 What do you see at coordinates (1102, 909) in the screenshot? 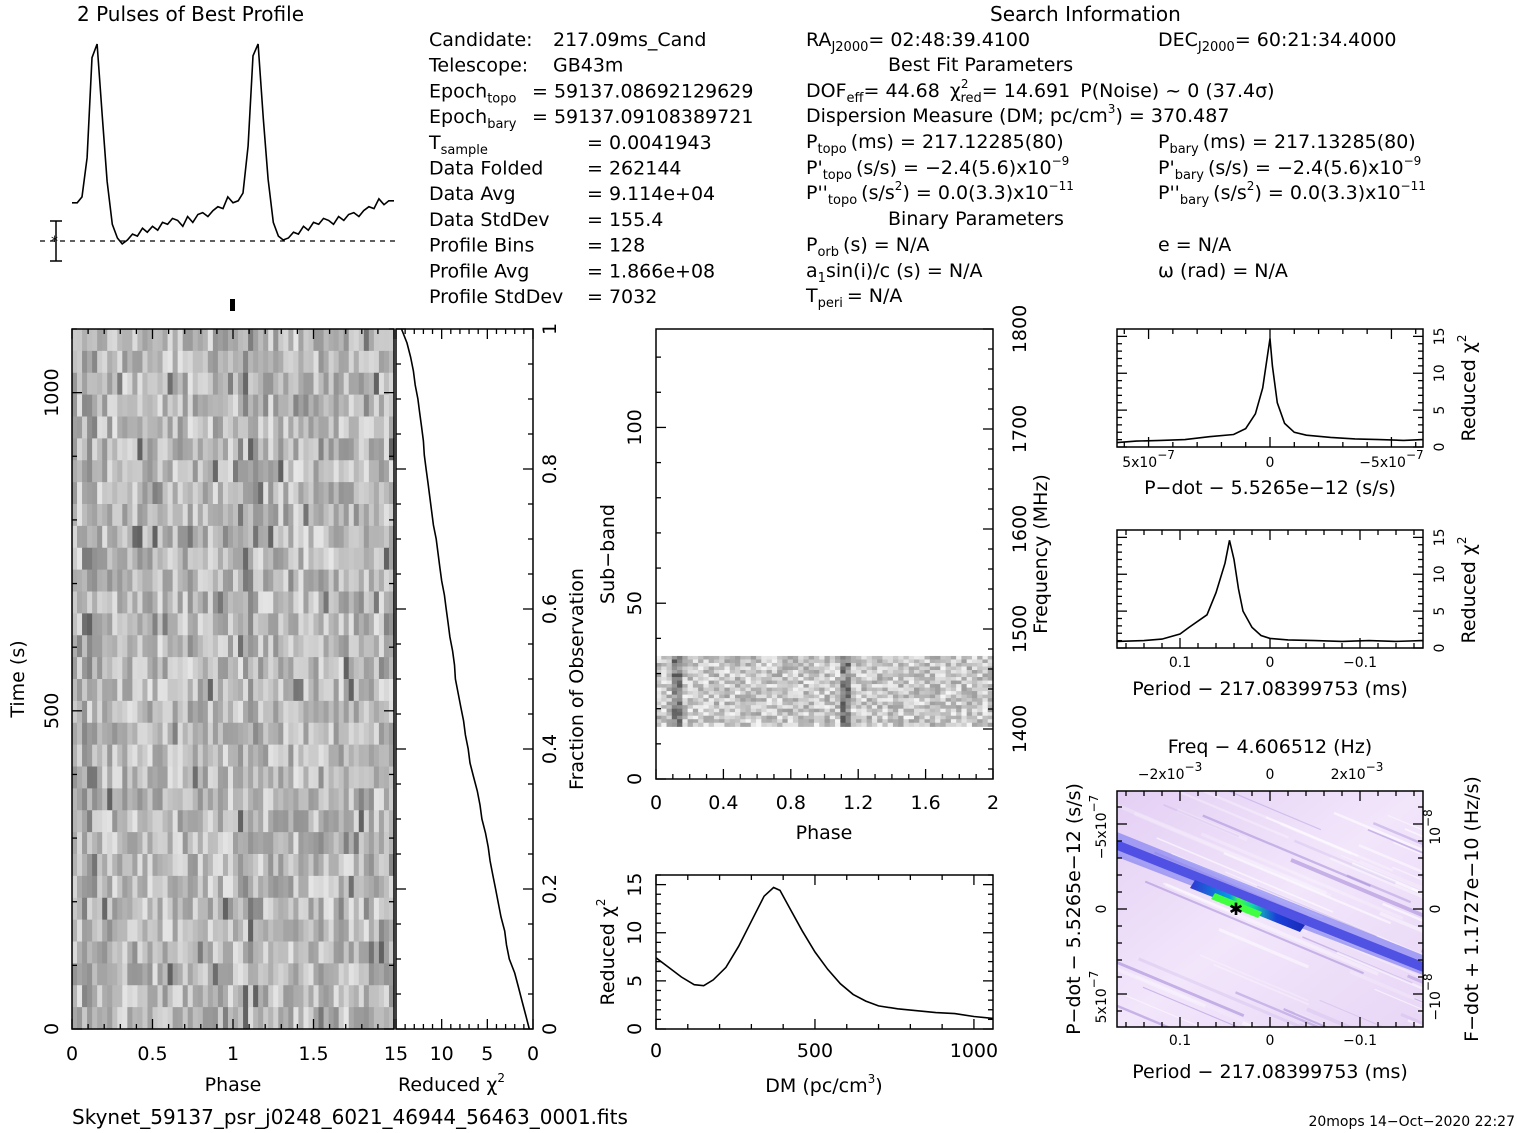
I see `tick-label: 0` at bounding box center [1102, 909].